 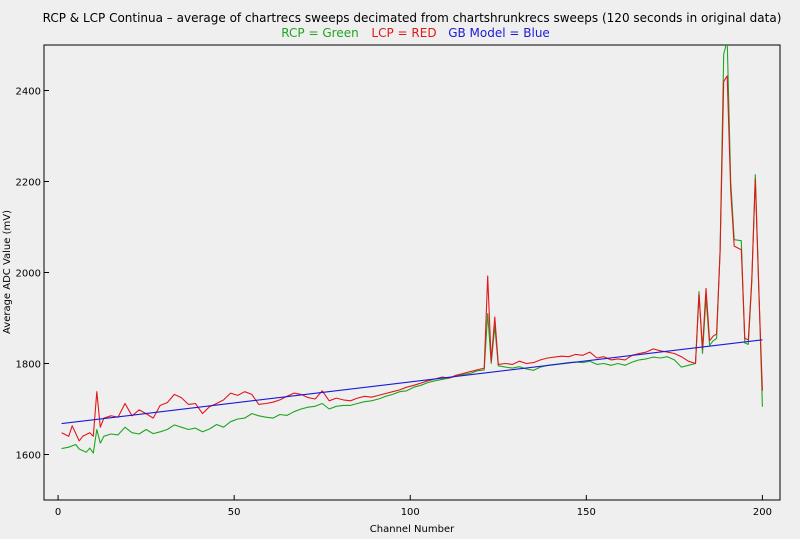 What do you see at coordinates (28, 274) in the screenshot?
I see `y-tick-label: 2000` at bounding box center [28, 274].